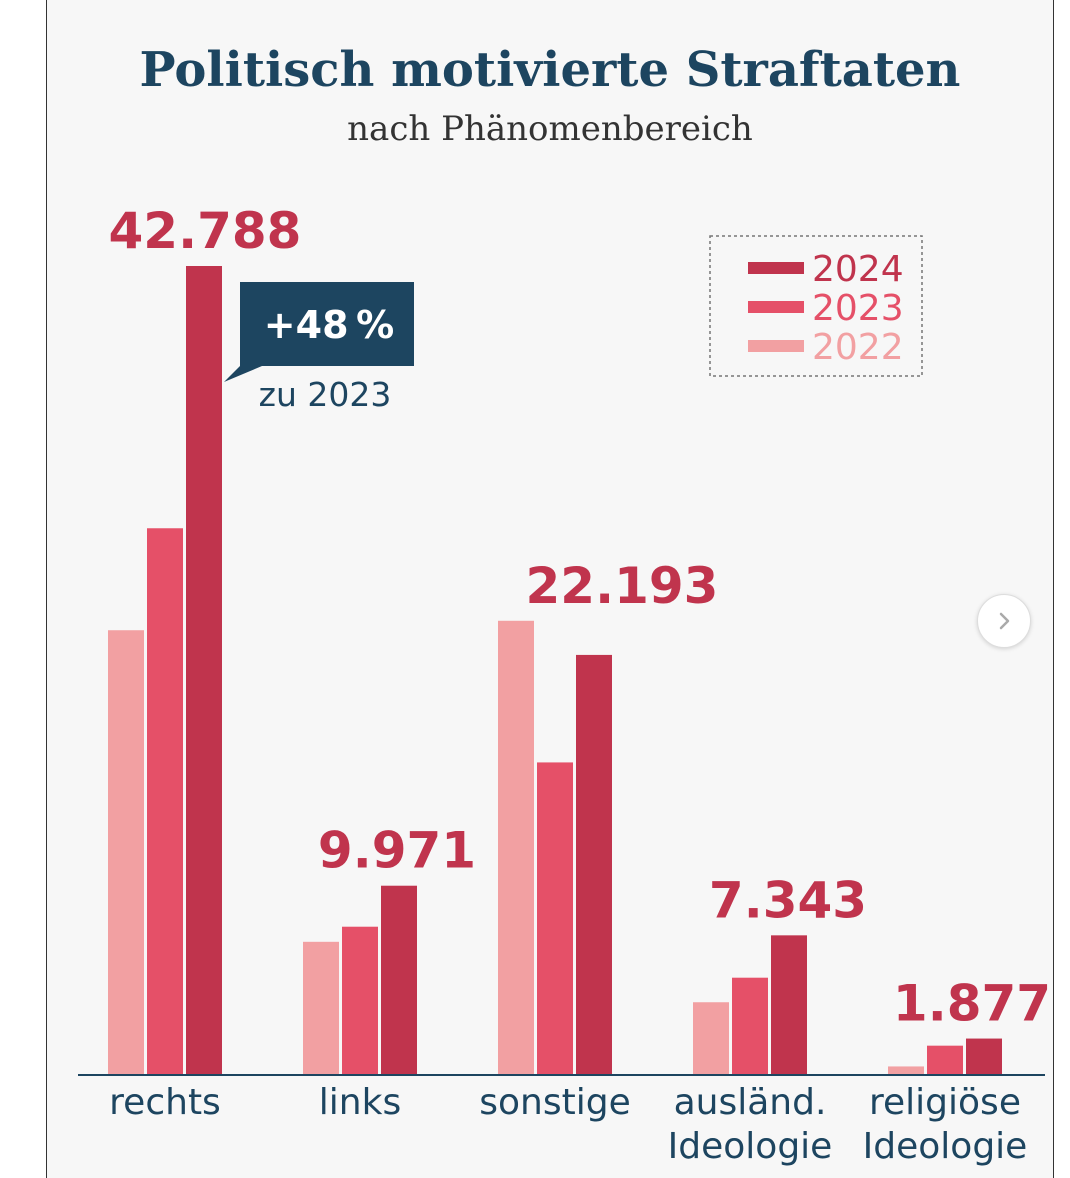  What do you see at coordinates (858, 269) in the screenshot?
I see `legend-label-2024: 2024` at bounding box center [858, 269].